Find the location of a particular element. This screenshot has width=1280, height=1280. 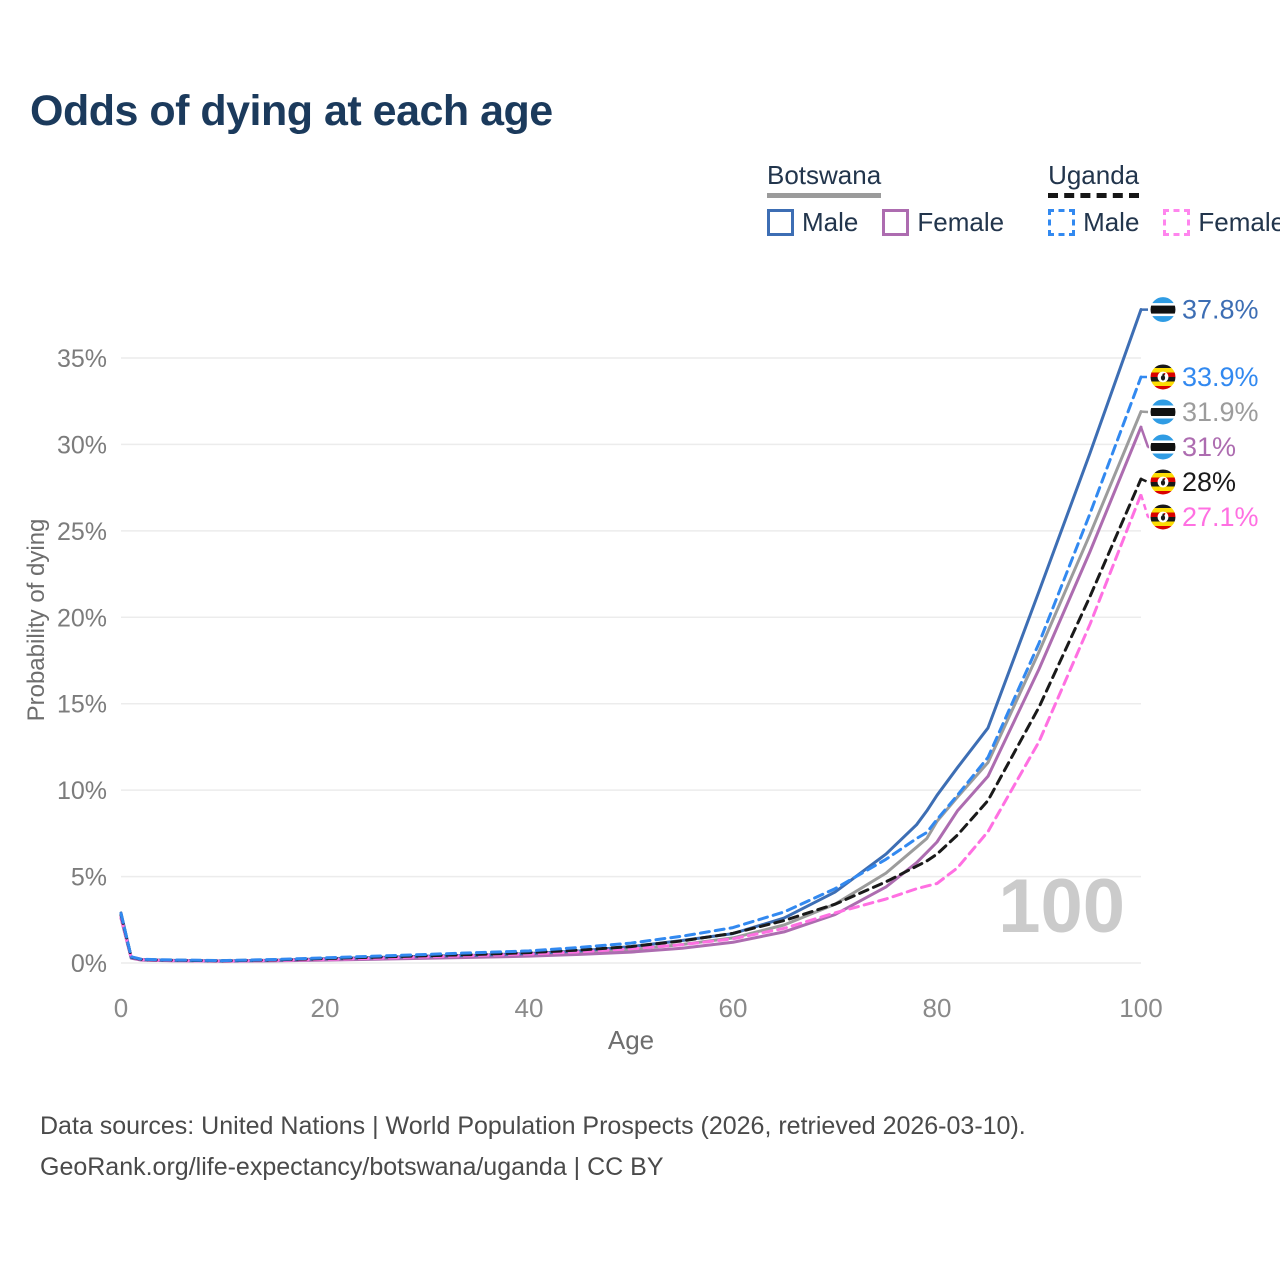

x-axis-title: Age is located at coordinates (631, 1040).